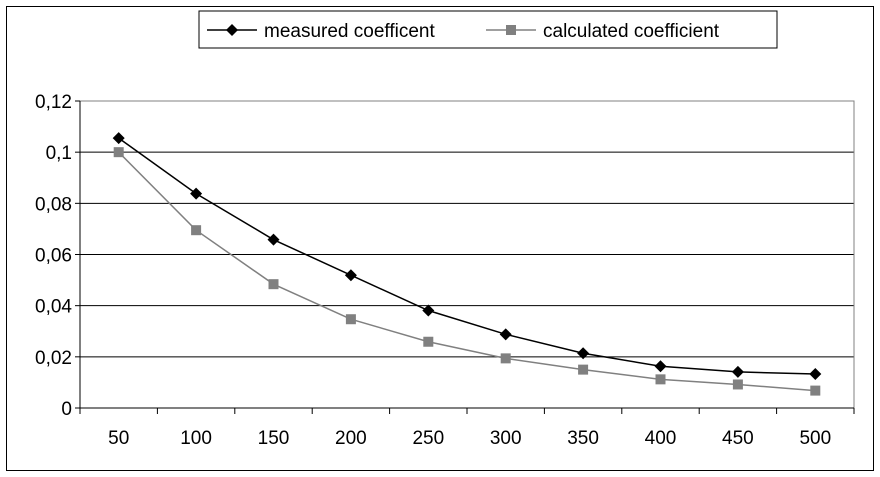 Image resolution: width=880 pixels, height=477 pixels. Describe the element at coordinates (232, 30) in the screenshot. I see `legend-marker-diamond` at that location.